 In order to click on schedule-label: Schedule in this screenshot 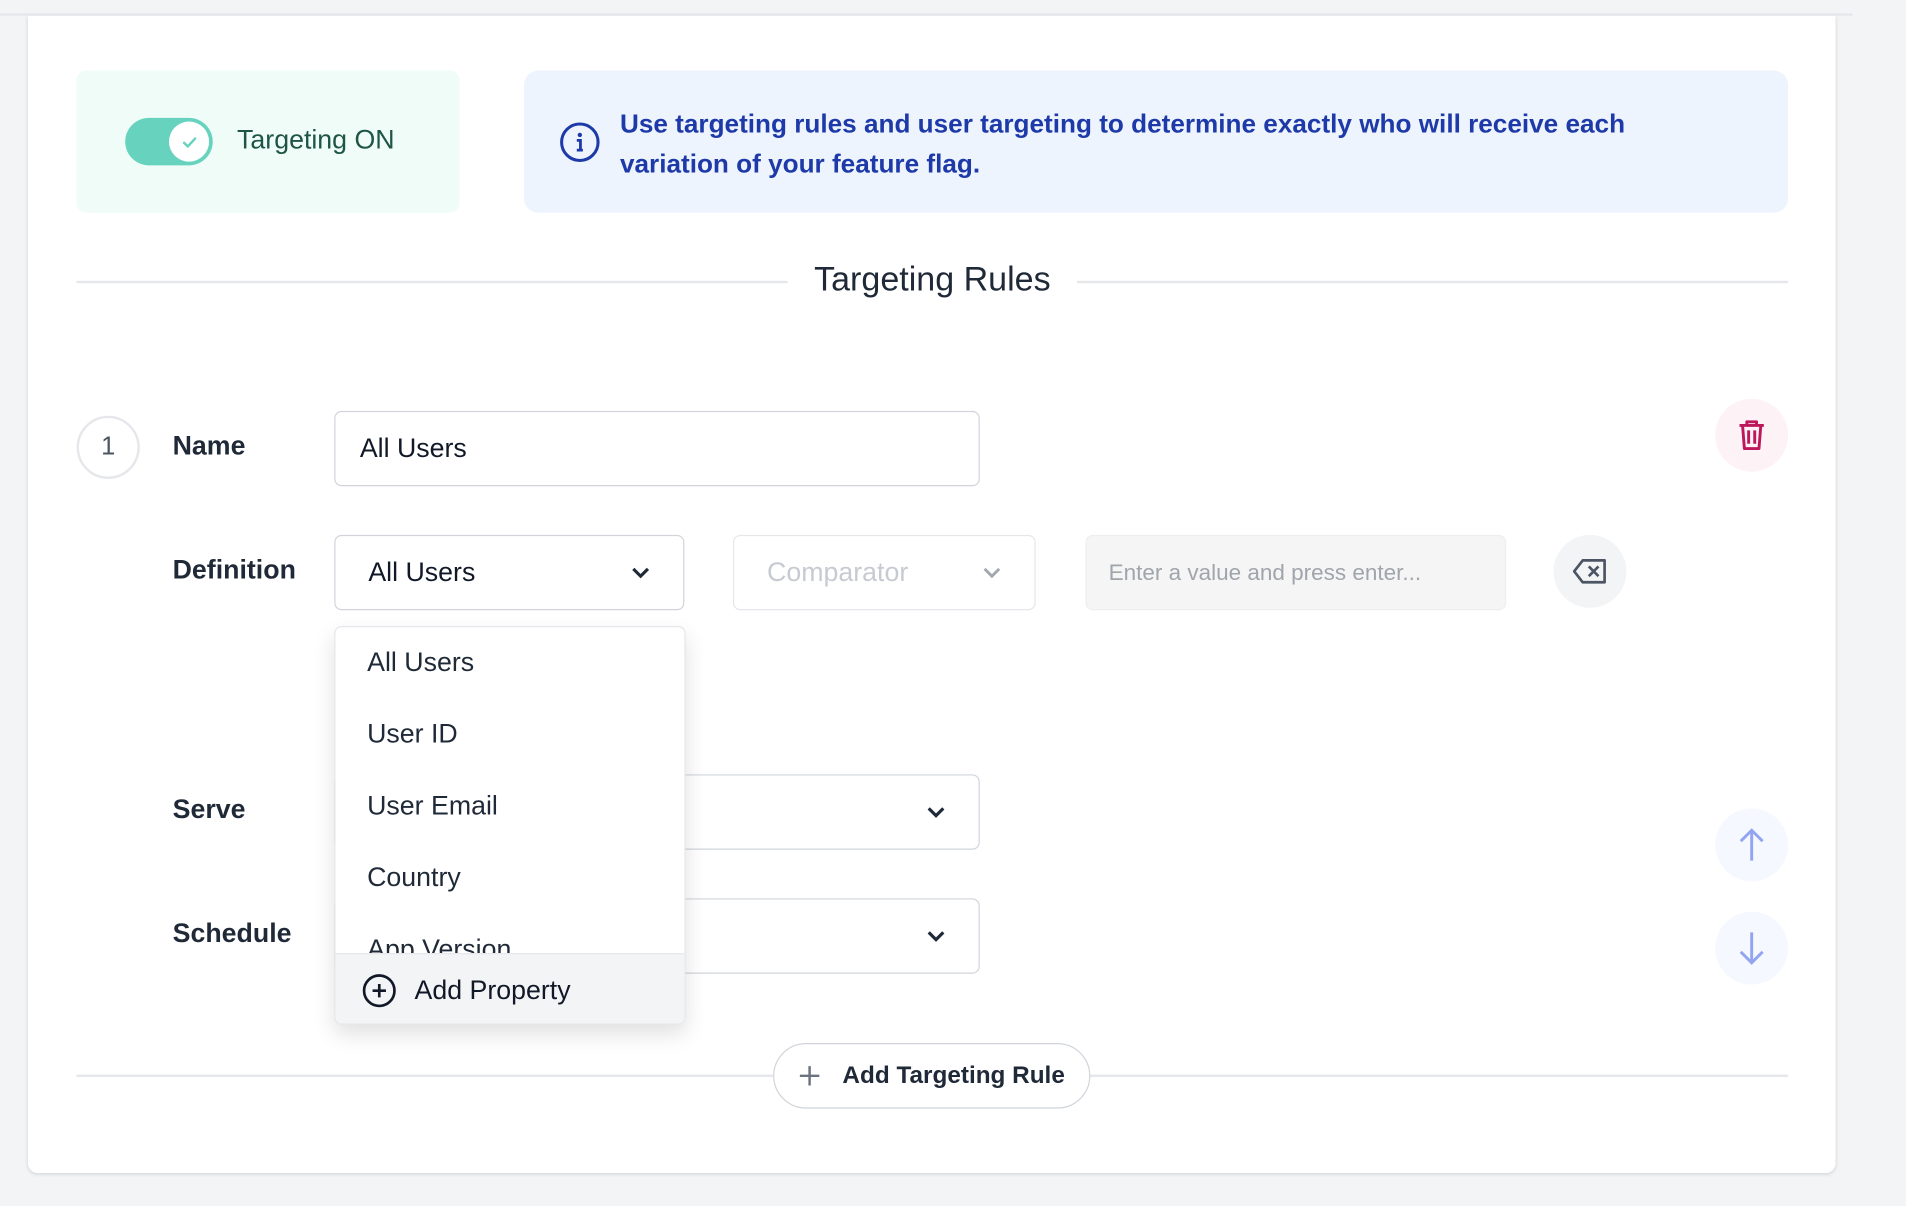, I will do `click(232, 933)`.